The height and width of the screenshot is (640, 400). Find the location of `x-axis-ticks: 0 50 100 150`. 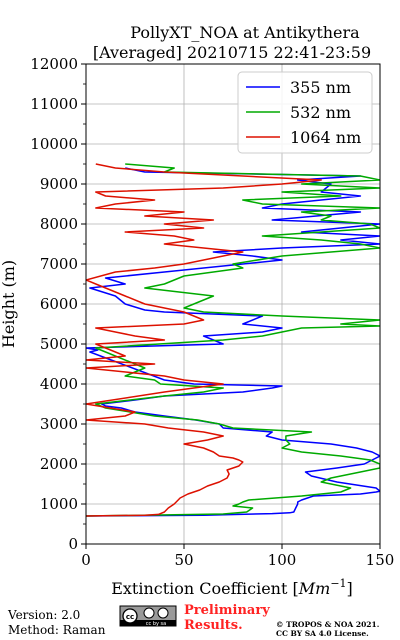

x-axis-ticks: 0 50 100 150 is located at coordinates (237, 556).